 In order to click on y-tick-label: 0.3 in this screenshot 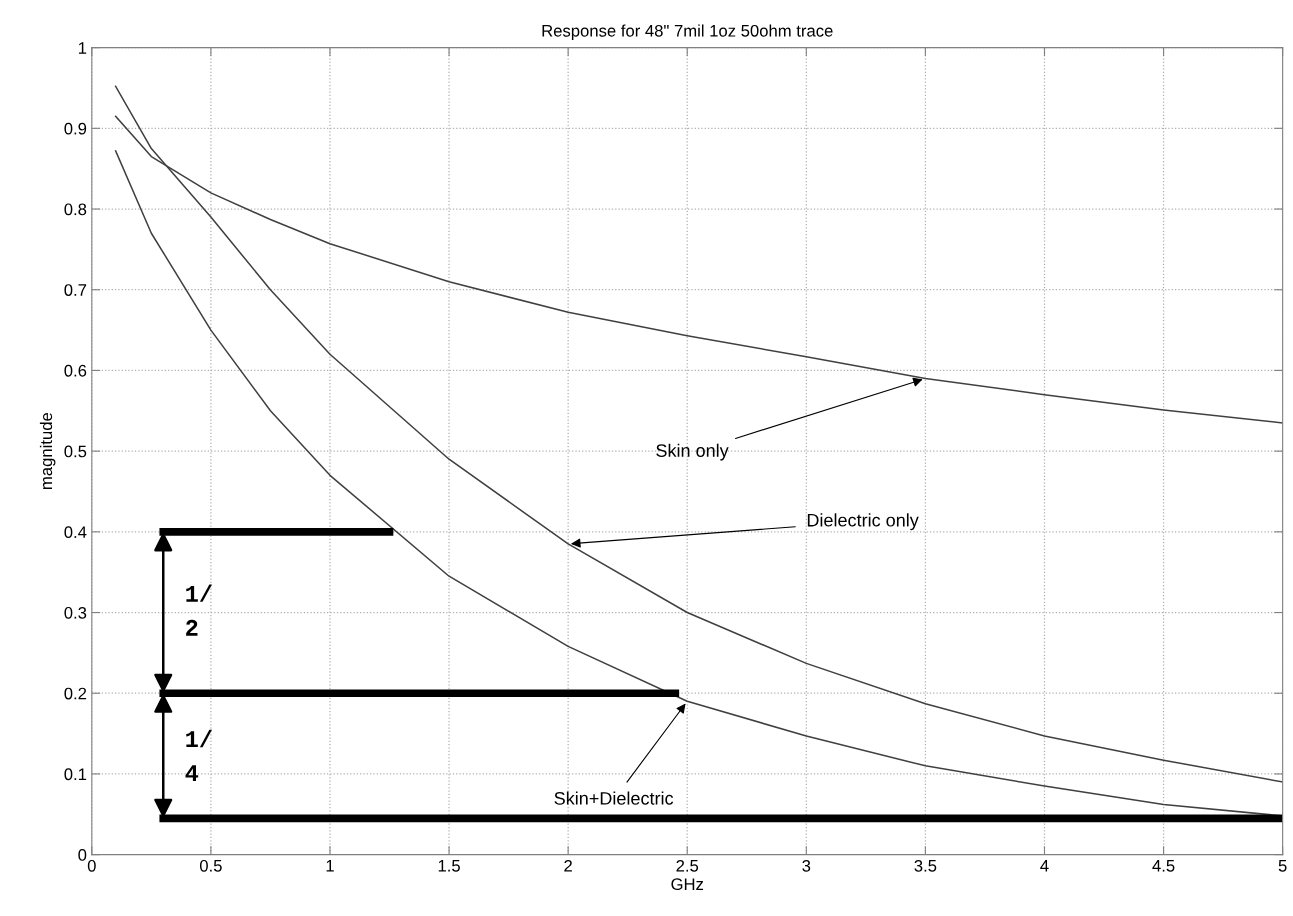, I will do `click(75, 612)`.